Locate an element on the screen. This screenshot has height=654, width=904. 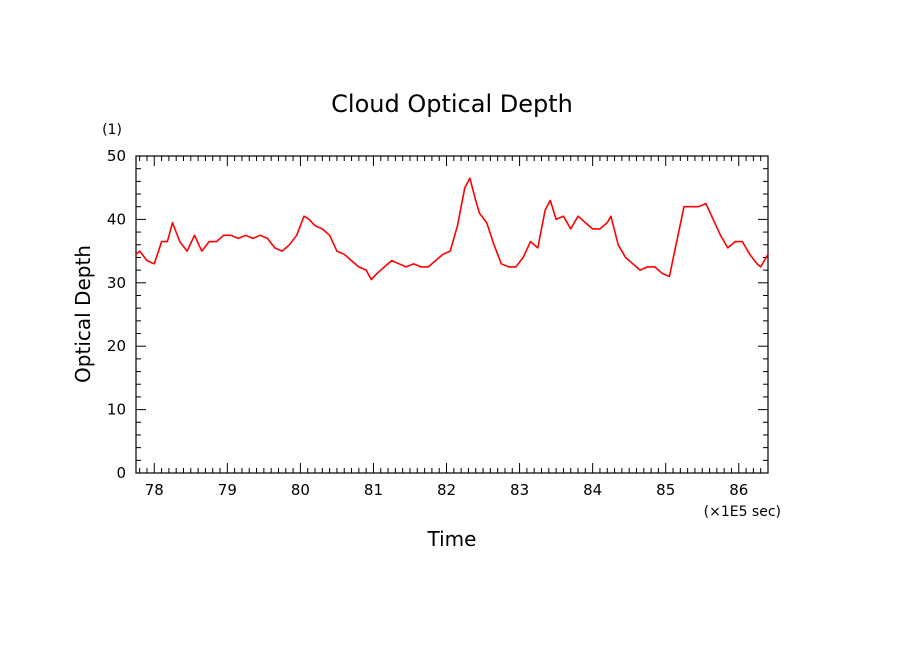
x-tick-label: 86 is located at coordinates (738, 490).